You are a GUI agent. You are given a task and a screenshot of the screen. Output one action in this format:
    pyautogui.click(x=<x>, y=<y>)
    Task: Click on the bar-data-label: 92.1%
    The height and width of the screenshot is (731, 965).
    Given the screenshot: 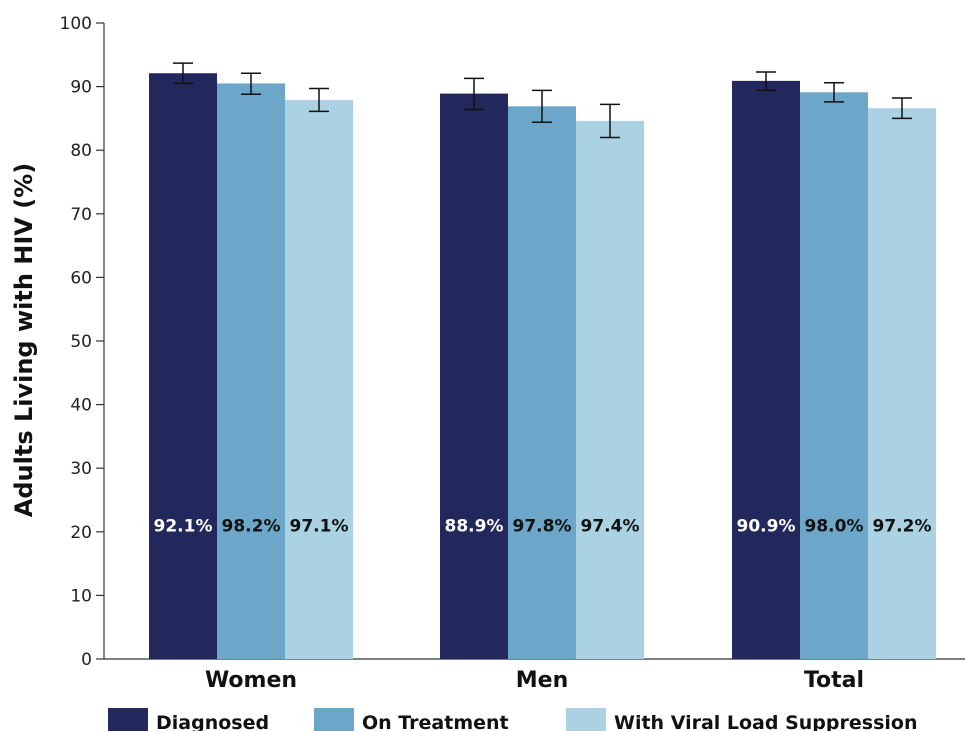 What is the action you would take?
    pyautogui.click(x=183, y=526)
    